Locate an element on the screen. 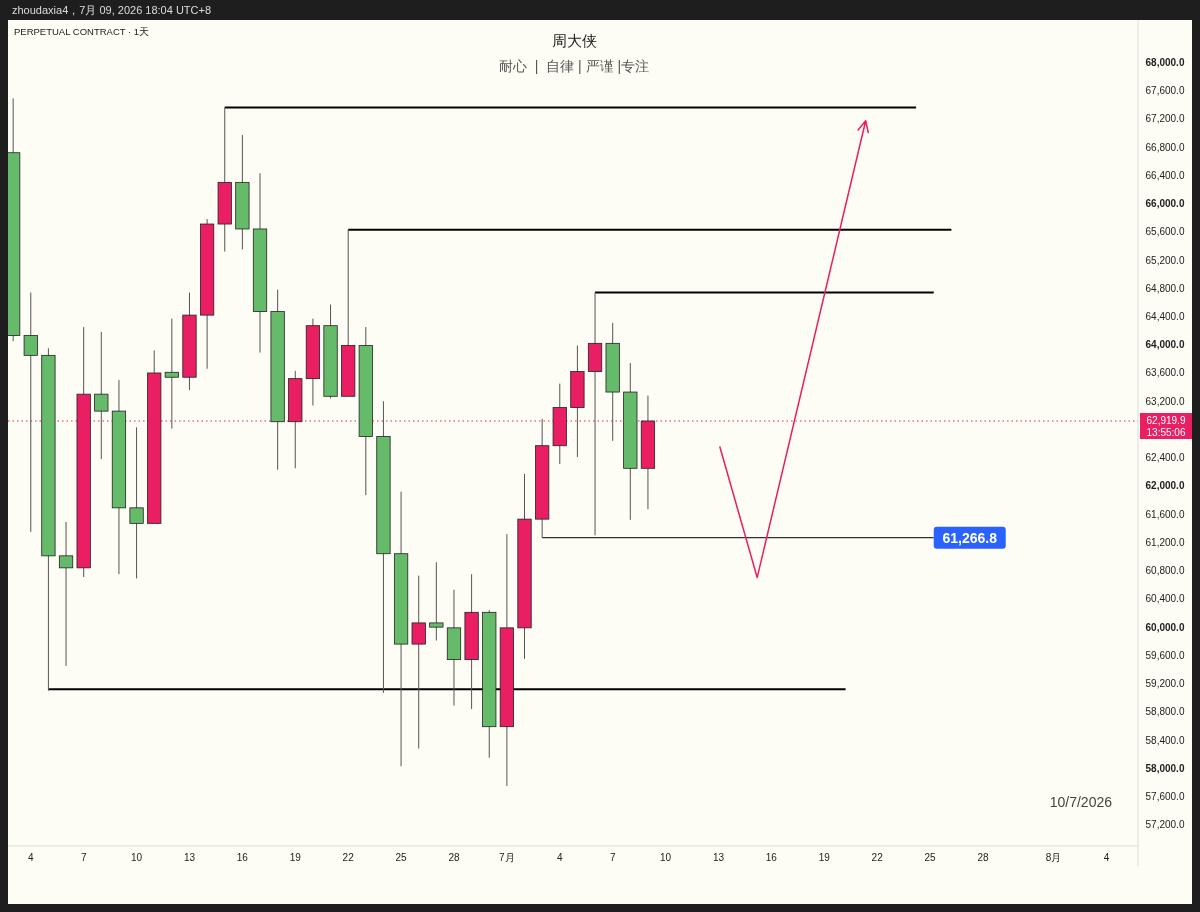  text: 周大侠 is located at coordinates (574, 40).